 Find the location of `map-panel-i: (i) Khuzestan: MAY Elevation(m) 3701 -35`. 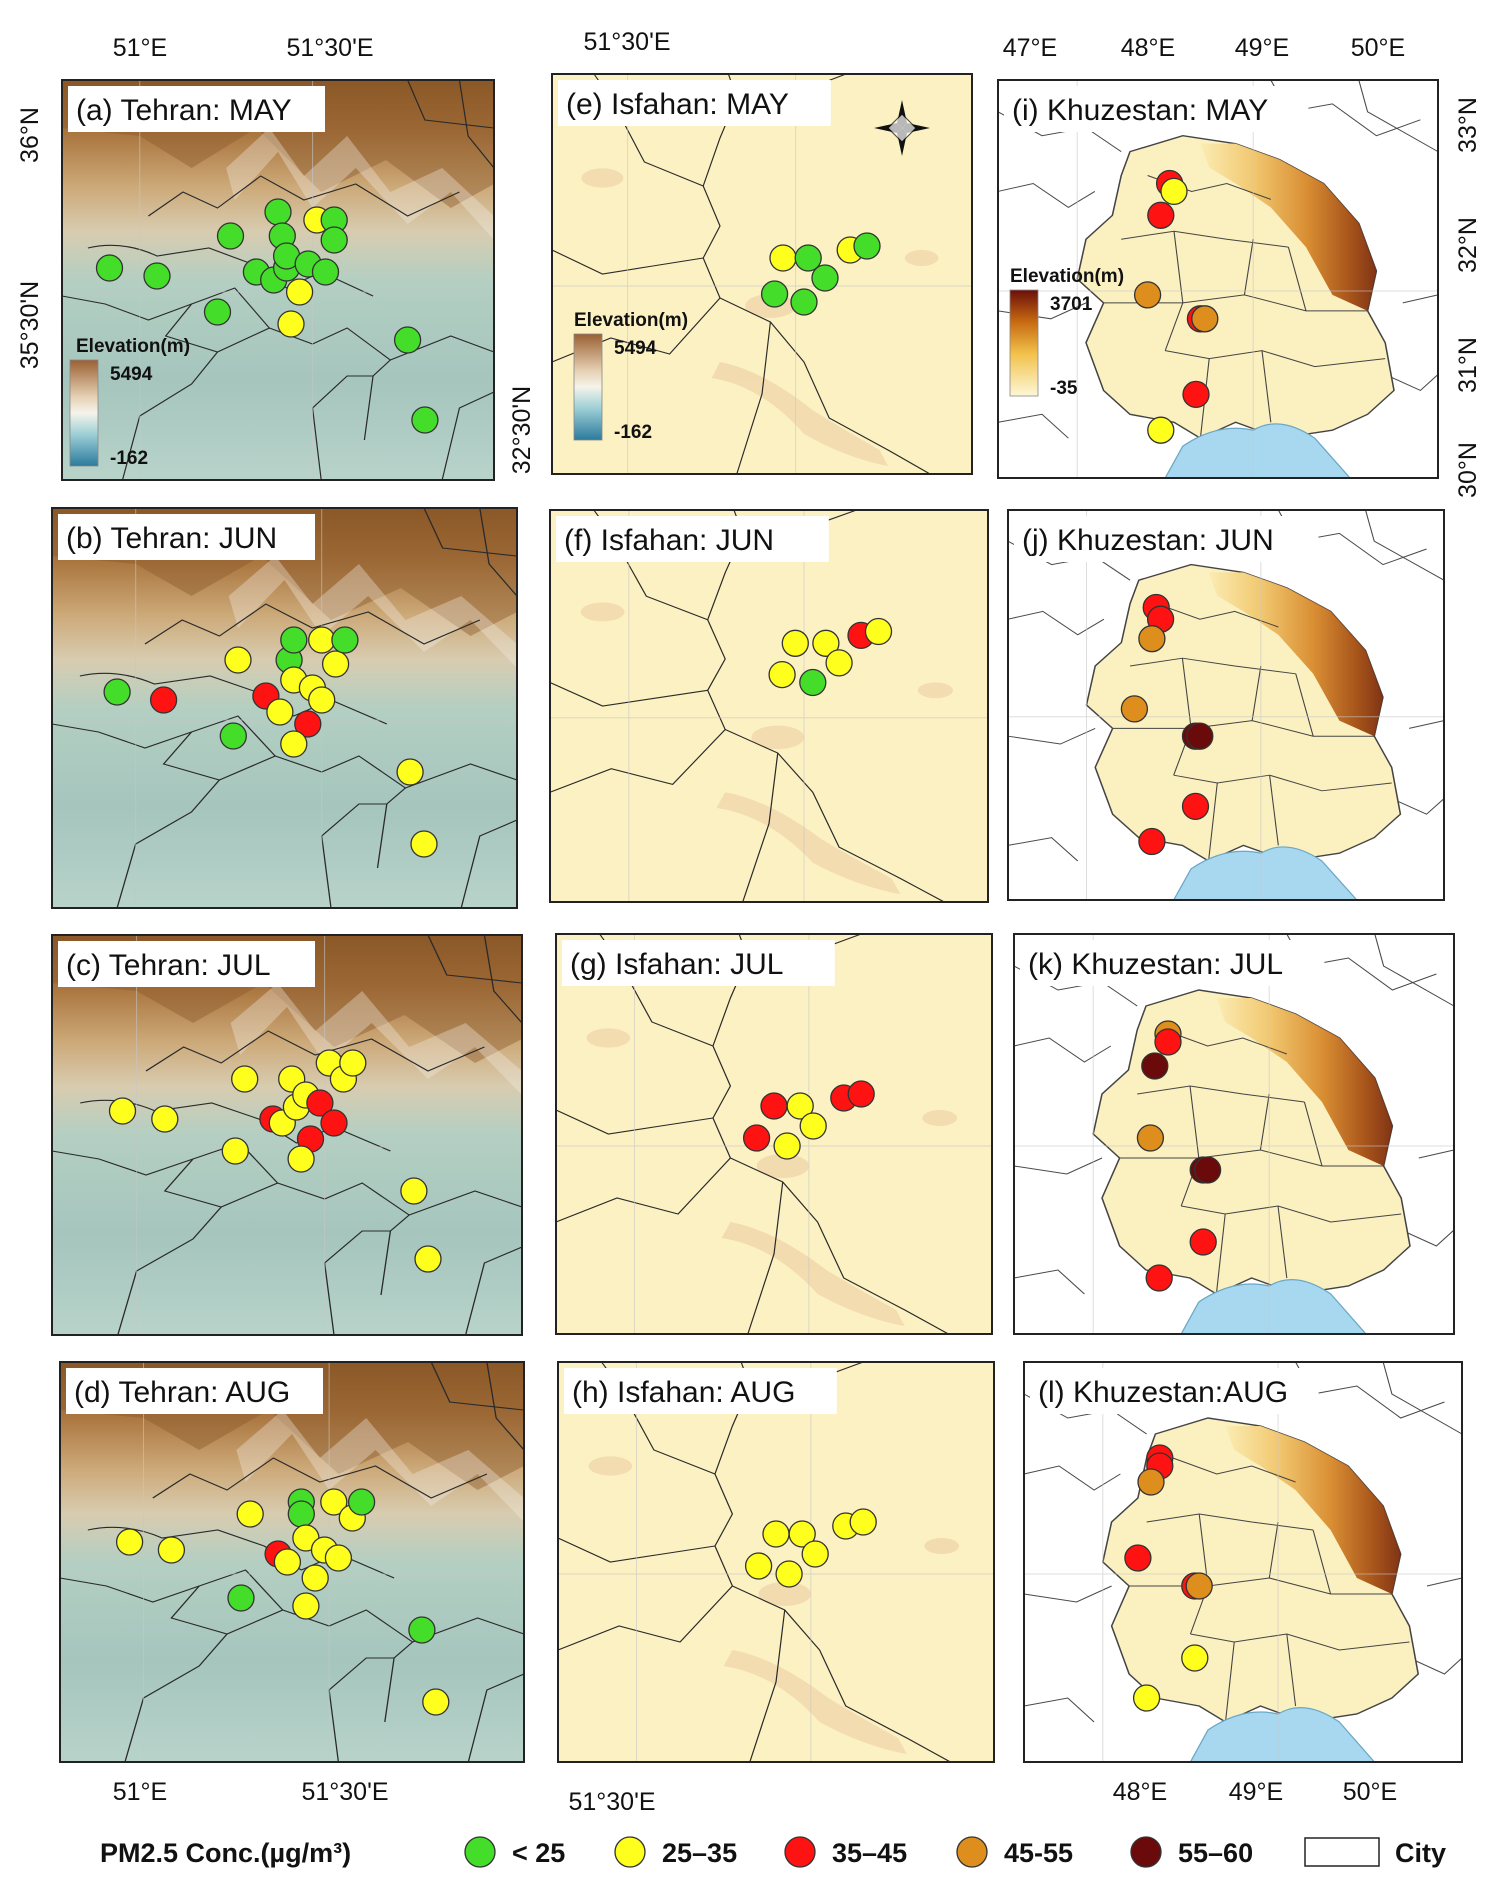

map-panel-i: (i) Khuzestan: MAY Elevation(m) 3701 -35 is located at coordinates (1218, 279).